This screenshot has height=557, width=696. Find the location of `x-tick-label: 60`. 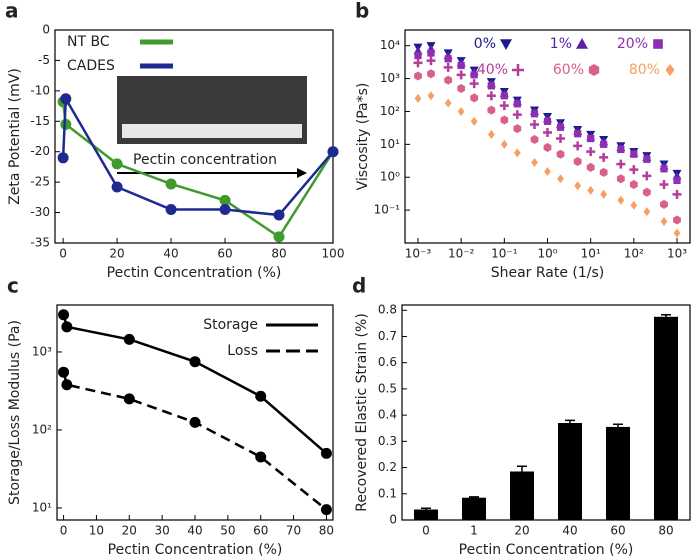

x-tick-label: 60 is located at coordinates (224, 254).